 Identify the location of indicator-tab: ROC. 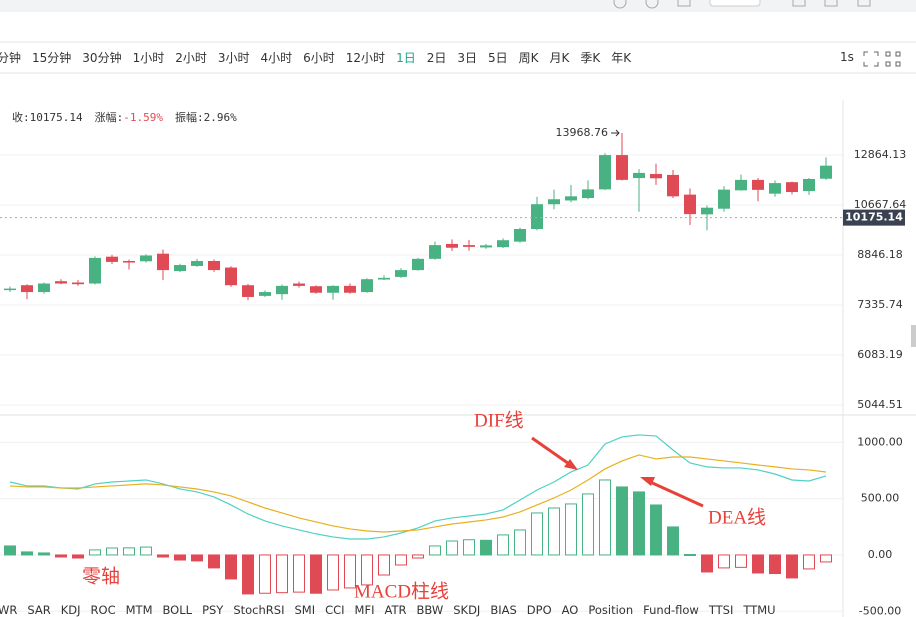
(103, 610).